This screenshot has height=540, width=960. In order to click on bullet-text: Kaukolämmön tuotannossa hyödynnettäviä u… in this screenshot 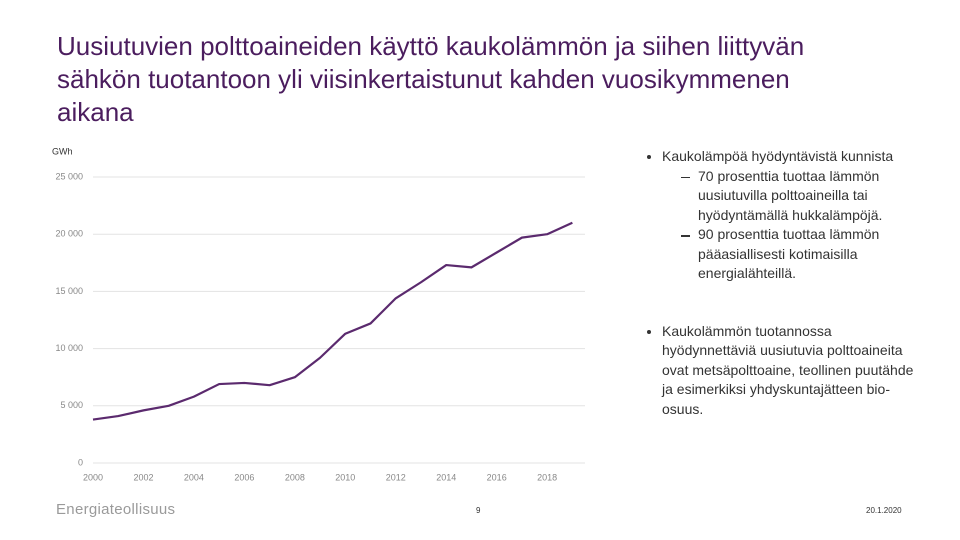, I will do `click(788, 369)`.